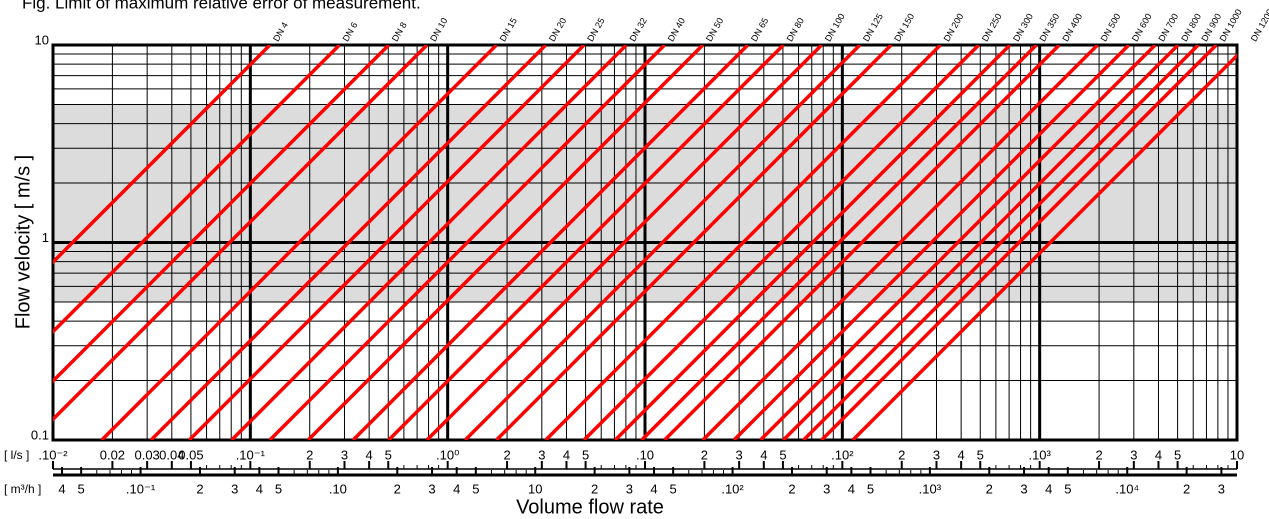  What do you see at coordinates (557, 29) in the screenshot?
I see `dn-label: DN 20` at bounding box center [557, 29].